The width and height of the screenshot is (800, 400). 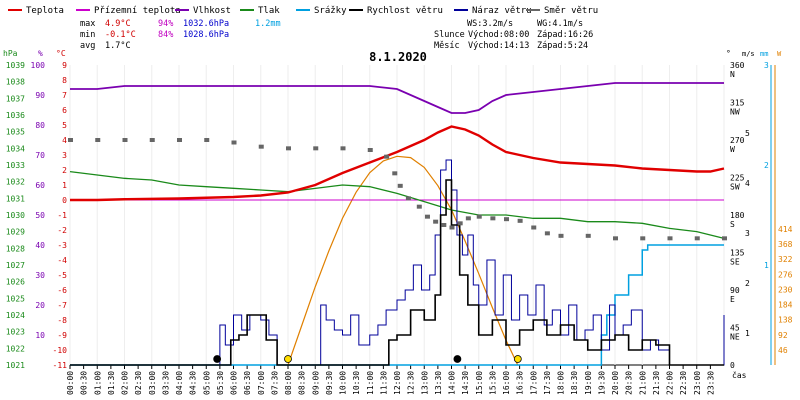 What do you see at coordinates (60, 365) in the screenshot?
I see `degc-tick: -11` at bounding box center [60, 365].